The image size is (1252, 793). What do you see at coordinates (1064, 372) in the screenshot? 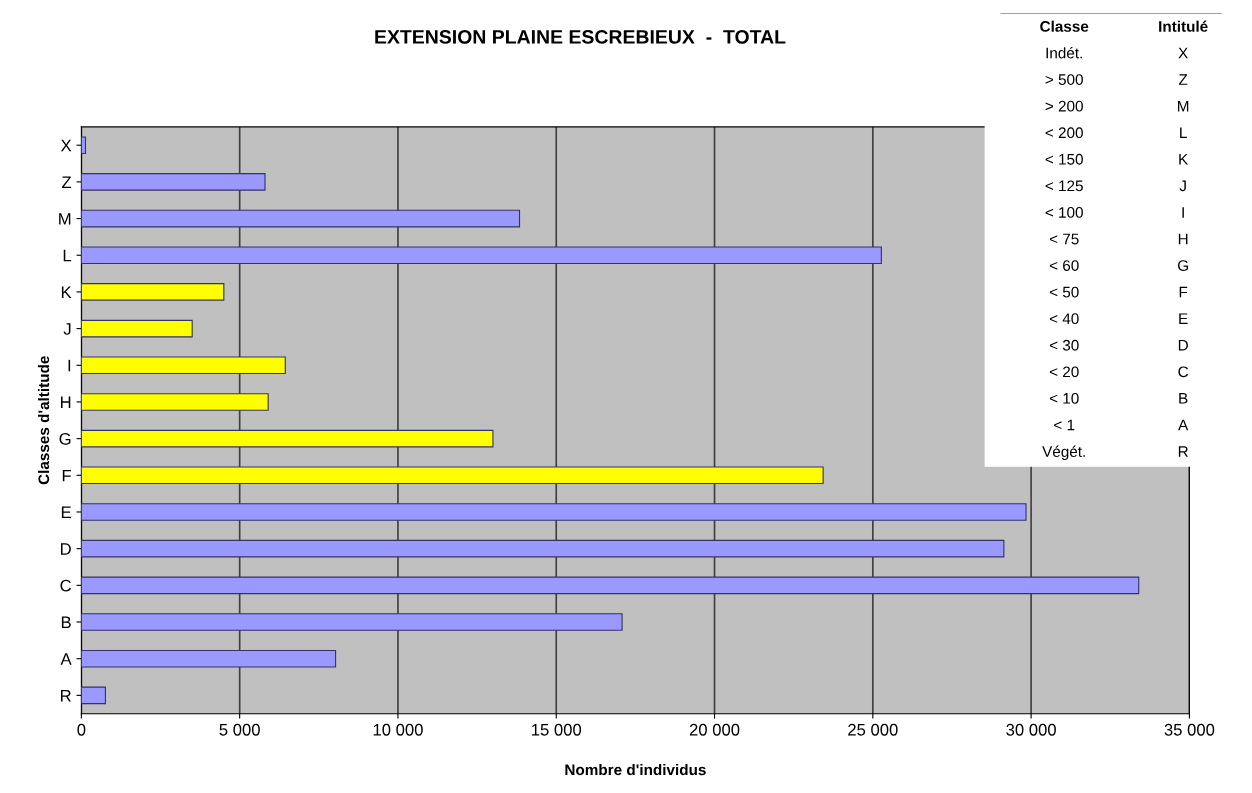
I see `annotation: < 20` at bounding box center [1064, 372].